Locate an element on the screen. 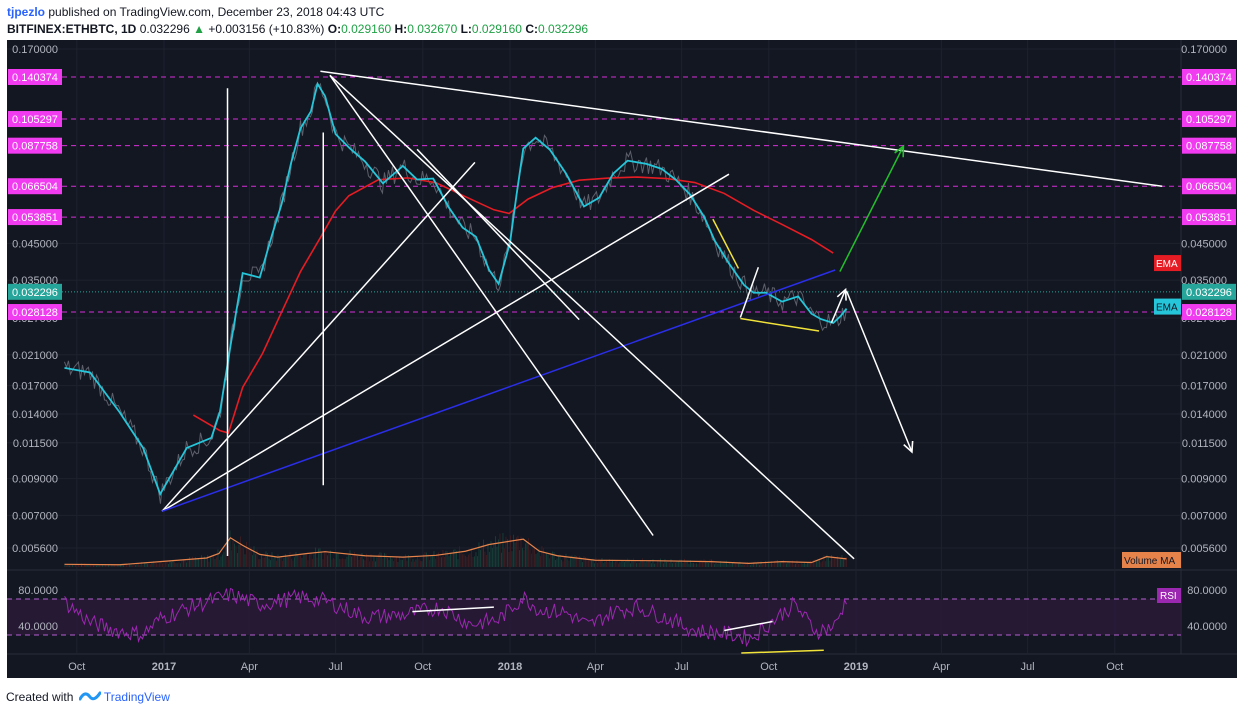 The height and width of the screenshot is (715, 1243). level-label-right: 0.066504 is located at coordinates (1209, 187).